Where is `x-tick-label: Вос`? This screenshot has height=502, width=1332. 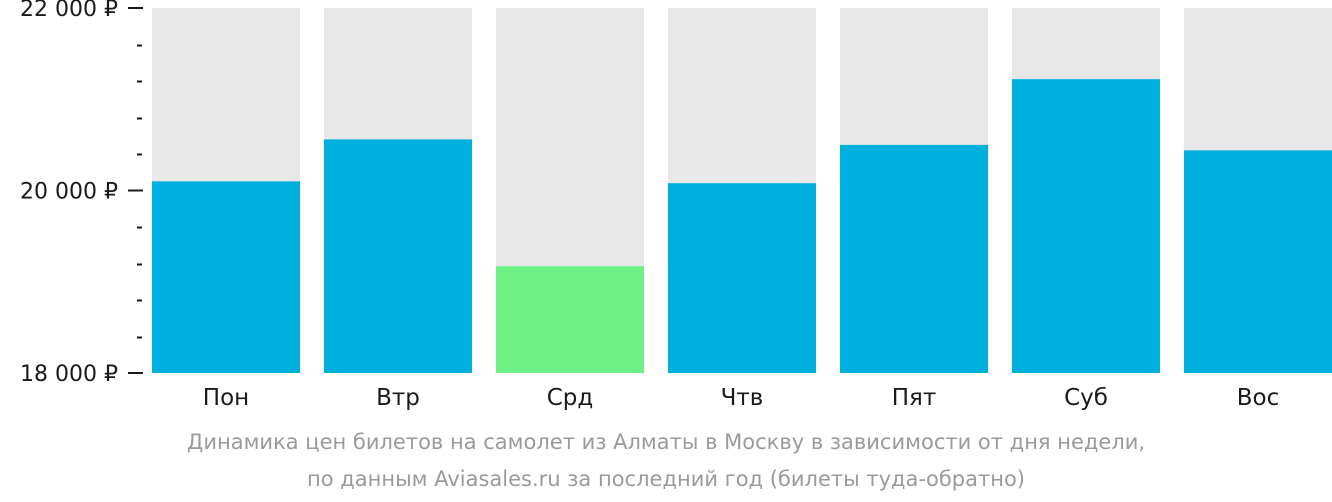 x-tick-label: Вос is located at coordinates (1258, 398).